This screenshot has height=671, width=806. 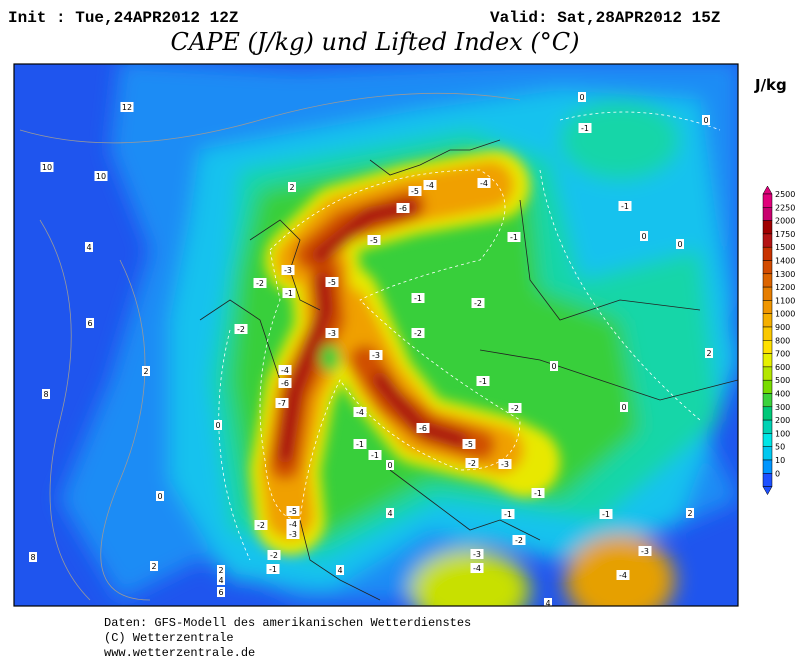 I want to click on legend-label: 900, so click(x=782, y=327).